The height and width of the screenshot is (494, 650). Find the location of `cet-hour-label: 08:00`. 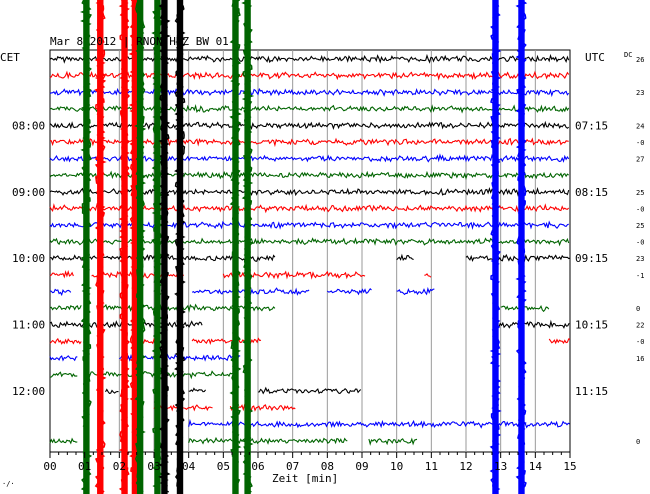

cet-hour-label: 08:00 is located at coordinates (28, 125).